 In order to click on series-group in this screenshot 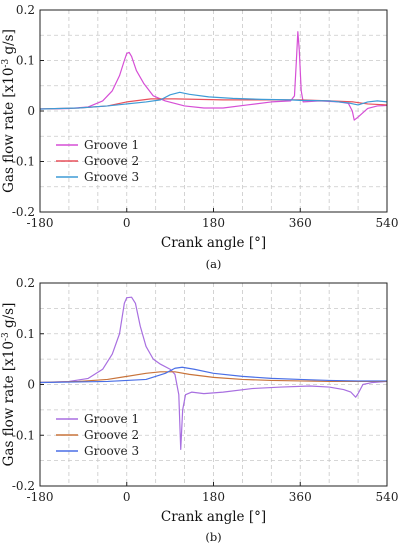, I will do `click(213, 76)`.